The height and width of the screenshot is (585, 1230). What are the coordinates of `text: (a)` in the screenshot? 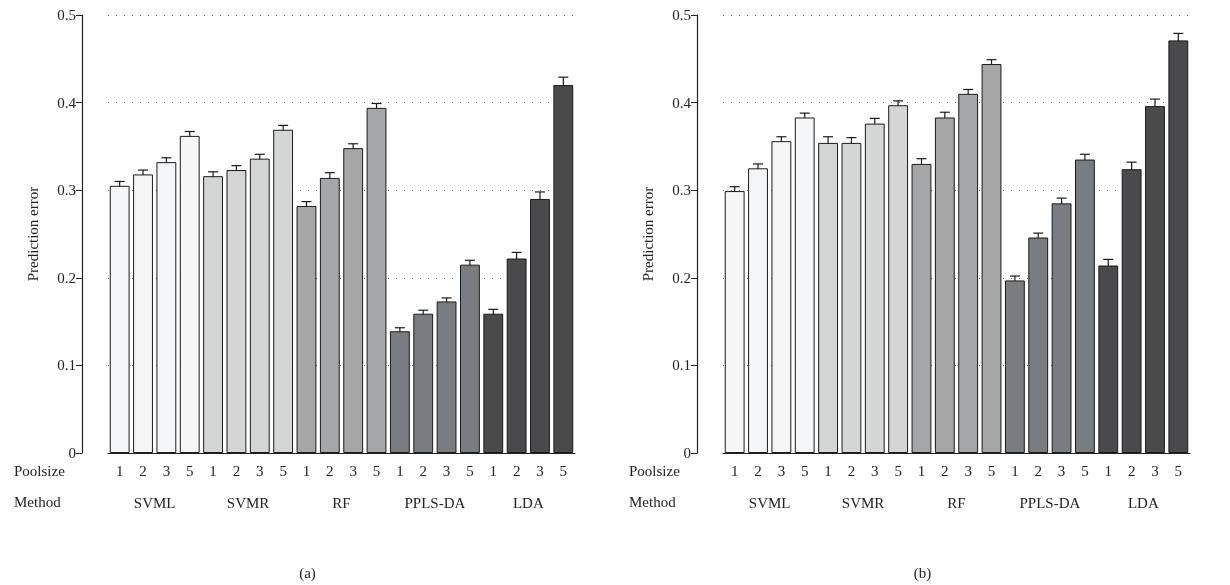 It's located at (307, 573).